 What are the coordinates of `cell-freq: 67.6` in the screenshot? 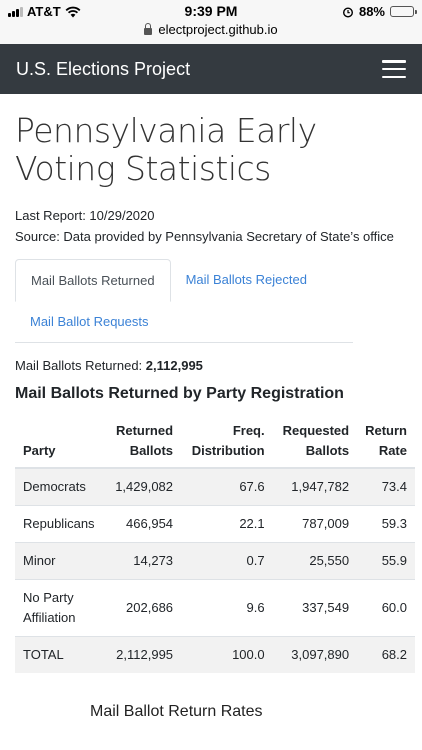 It's located at (227, 486).